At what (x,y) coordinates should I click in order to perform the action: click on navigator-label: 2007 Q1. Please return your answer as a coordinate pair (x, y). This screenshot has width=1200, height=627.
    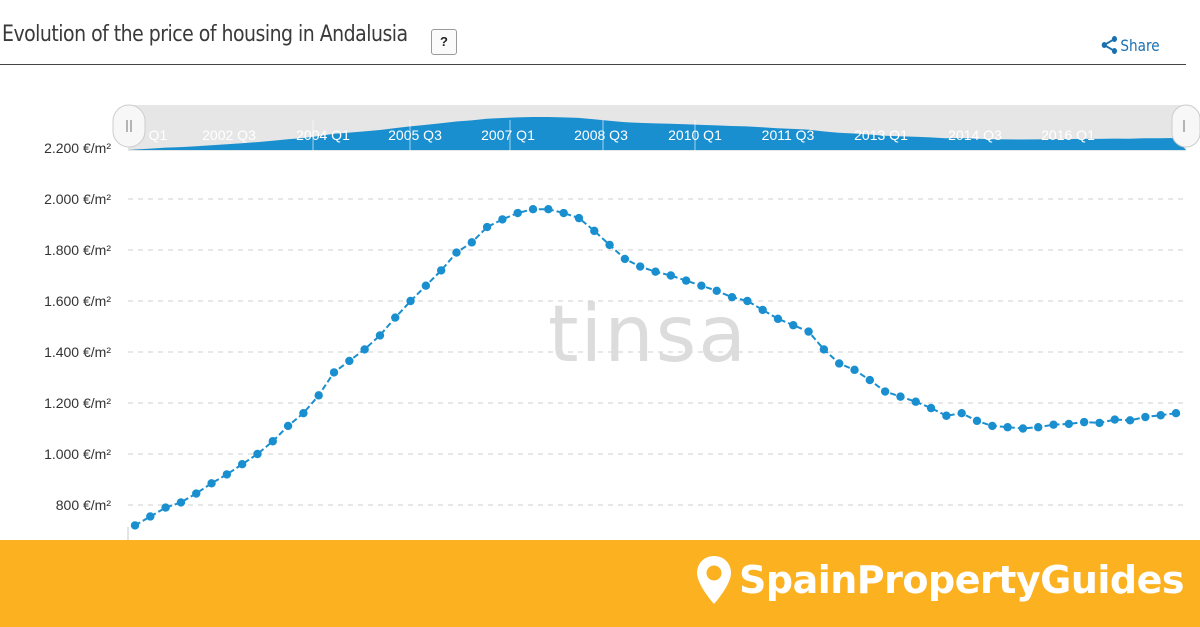
    Looking at the image, I should click on (508, 135).